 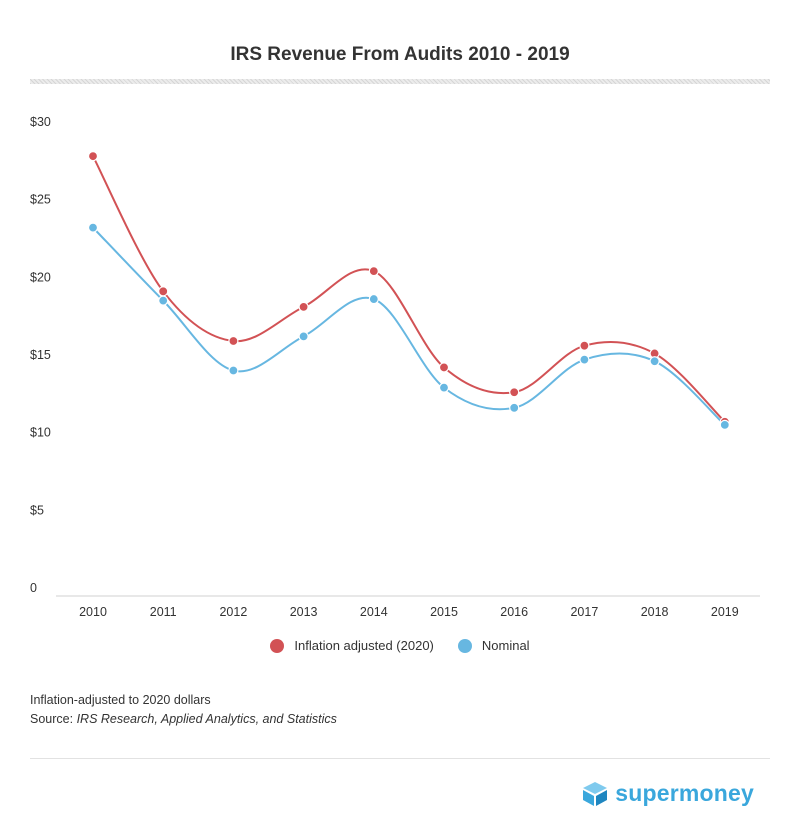 I want to click on supermoney-cube-icon, so click(x=595, y=793).